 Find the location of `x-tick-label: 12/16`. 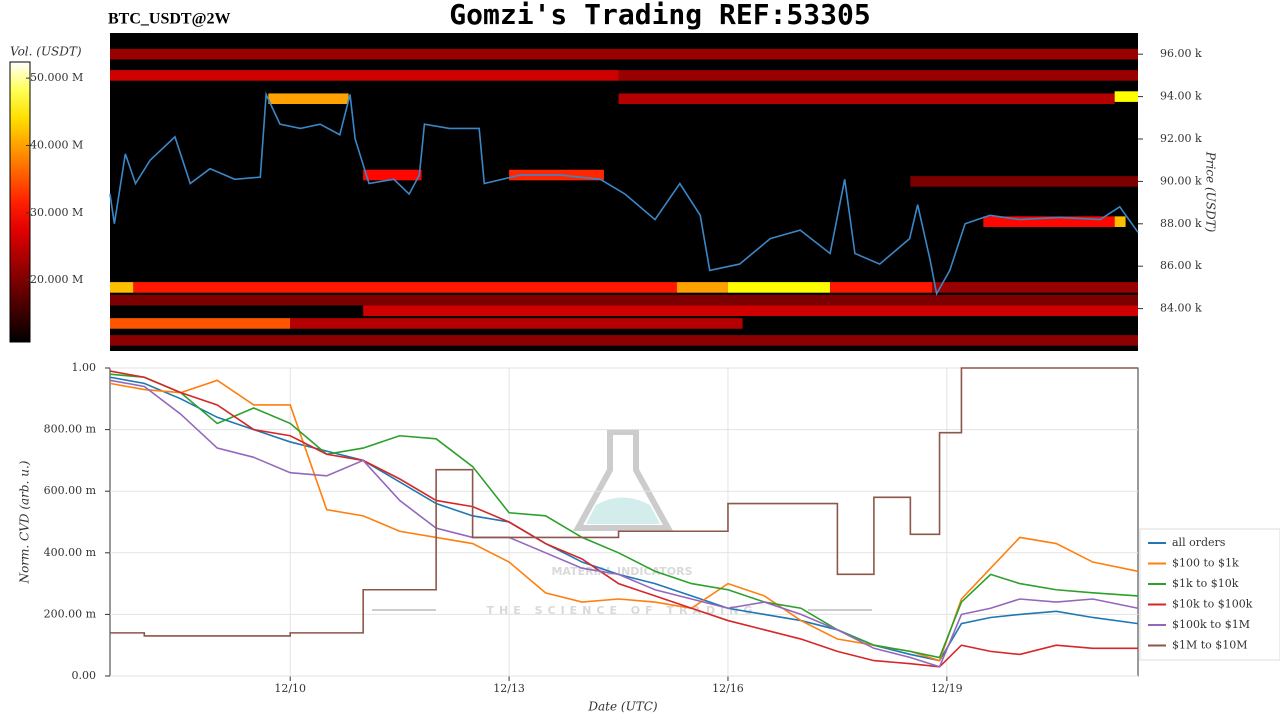

x-tick-label: 12/16 is located at coordinates (728, 688).